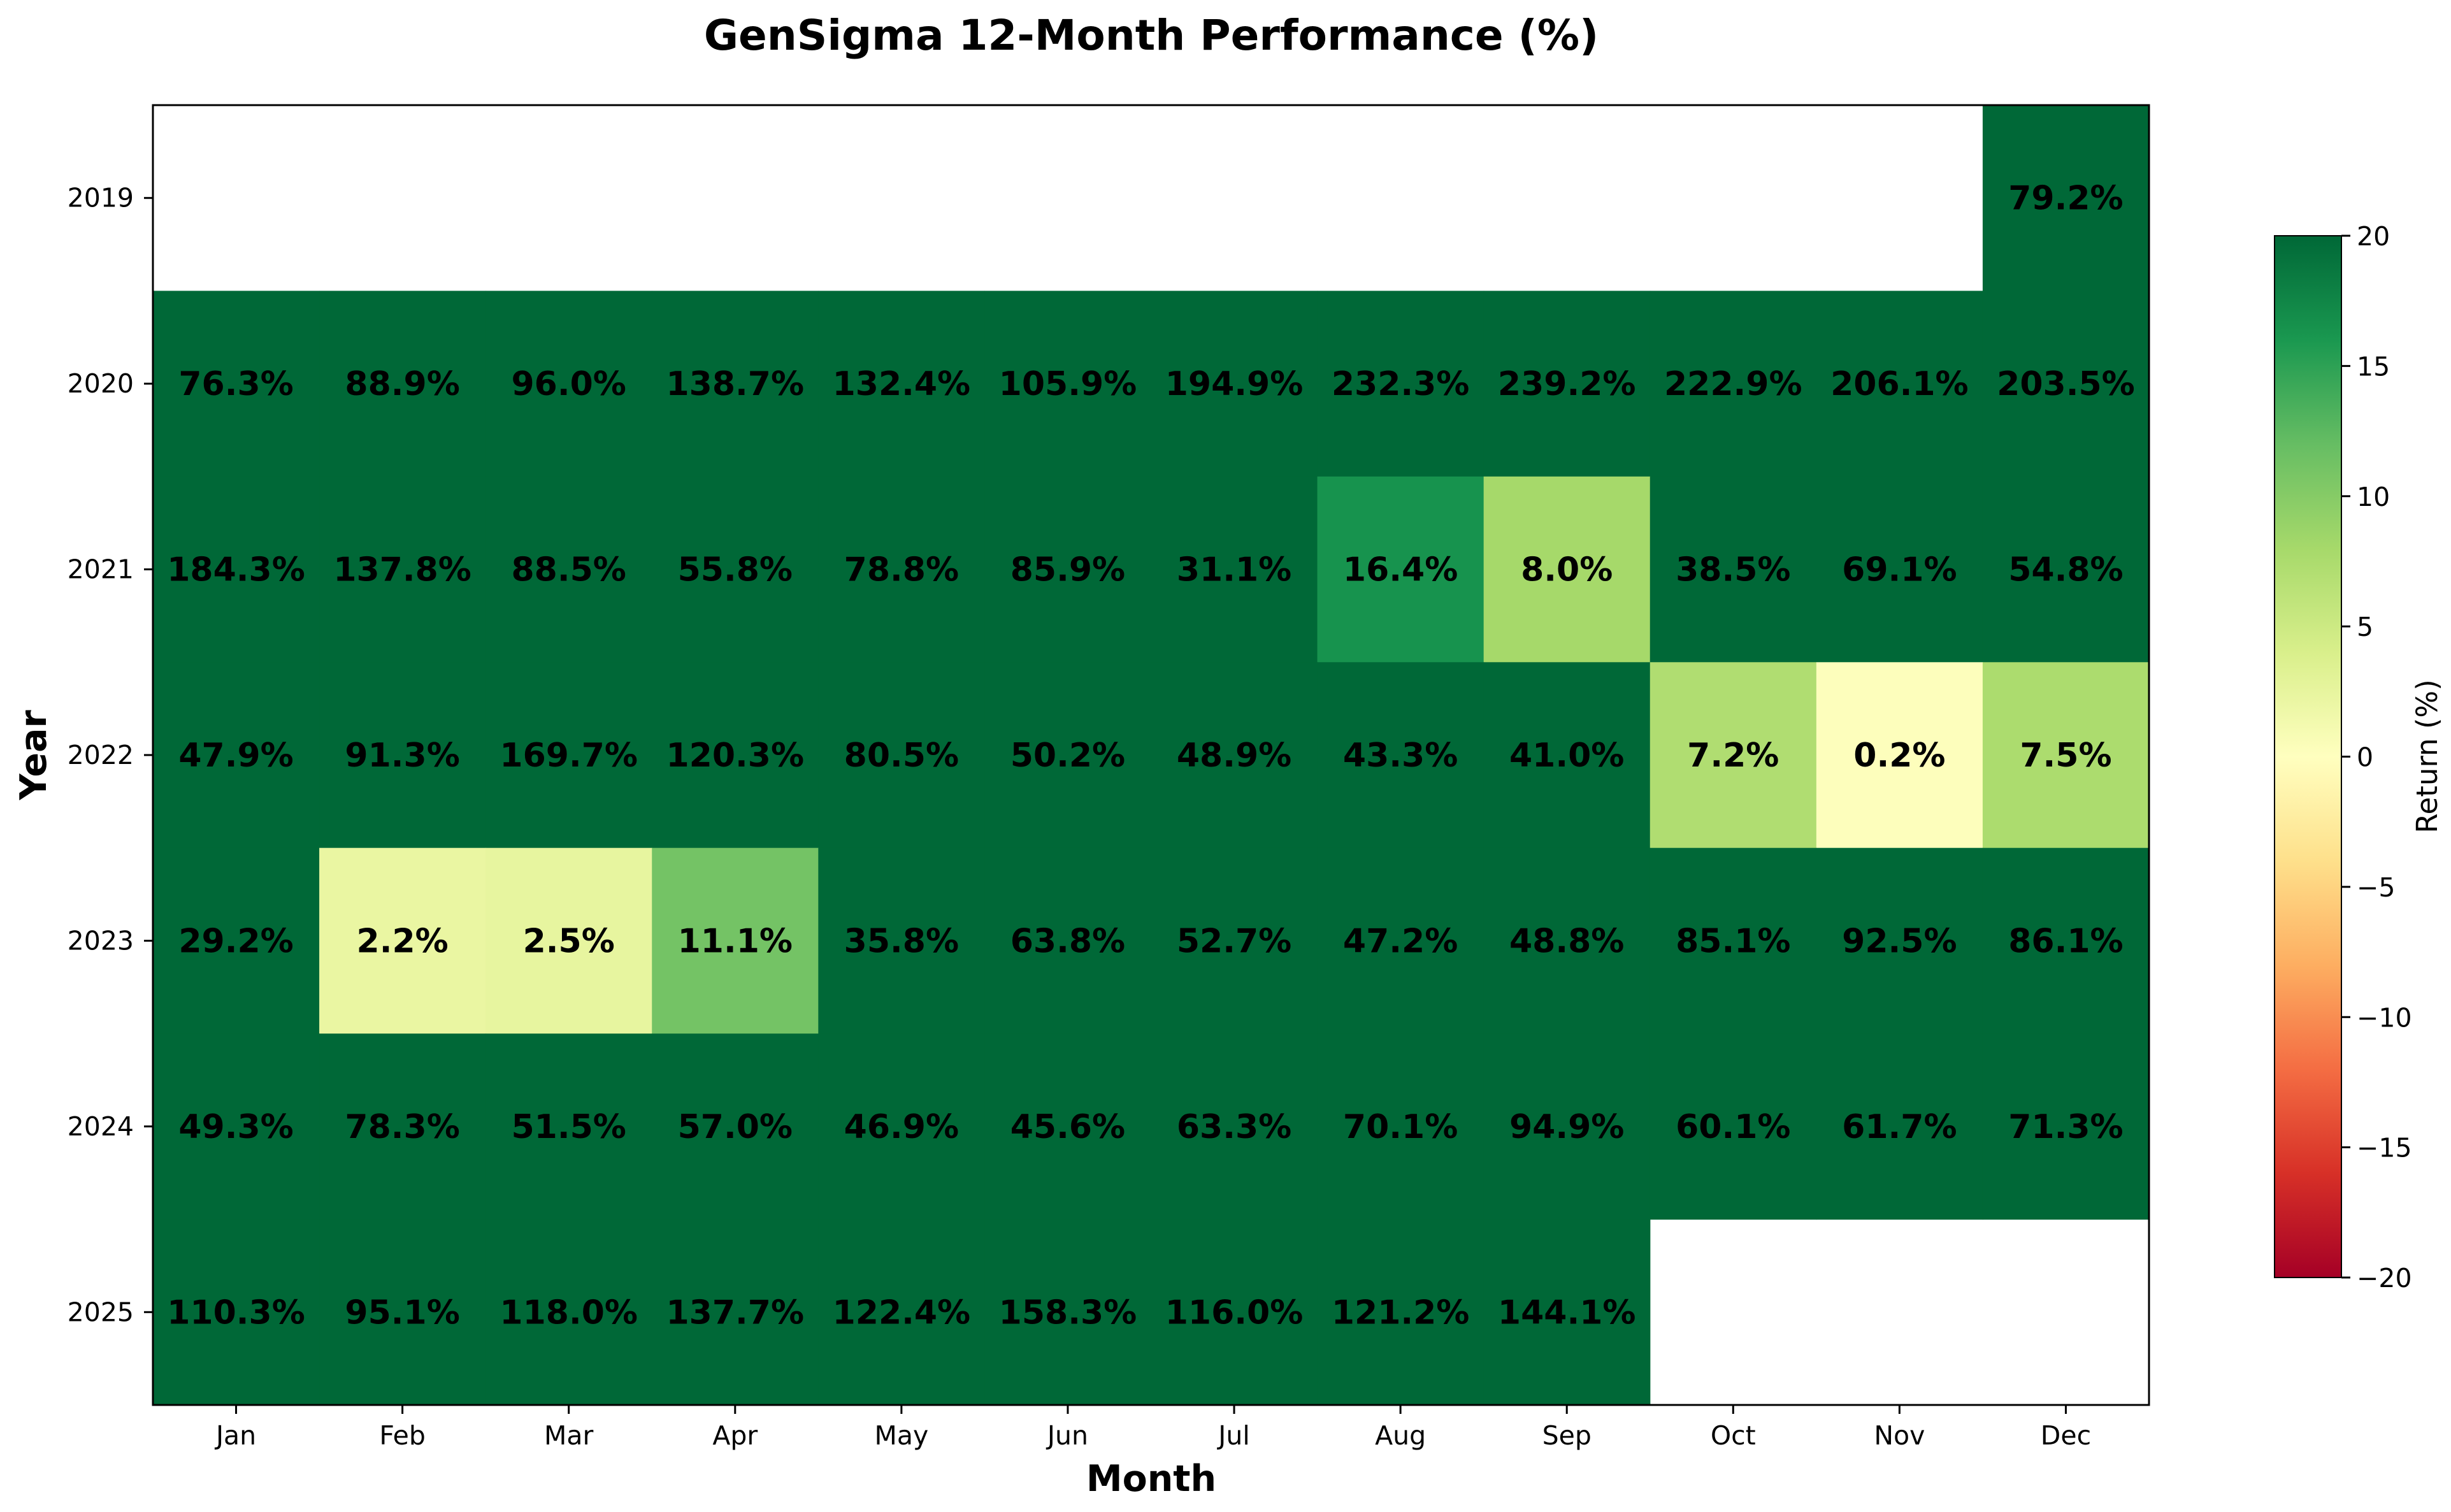 The height and width of the screenshot is (1512, 2451). What do you see at coordinates (101, 569) in the screenshot?
I see `y-tick-label: 2021` at bounding box center [101, 569].